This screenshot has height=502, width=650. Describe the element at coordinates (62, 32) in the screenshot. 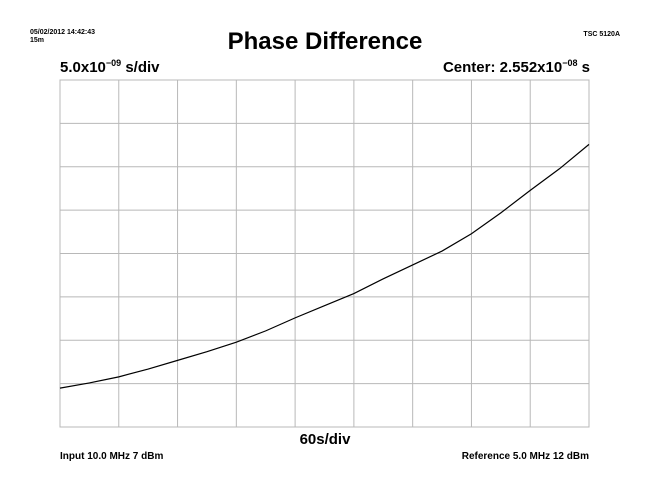

I see `timestamp-date: 05/02/2012 14:42:43` at that location.